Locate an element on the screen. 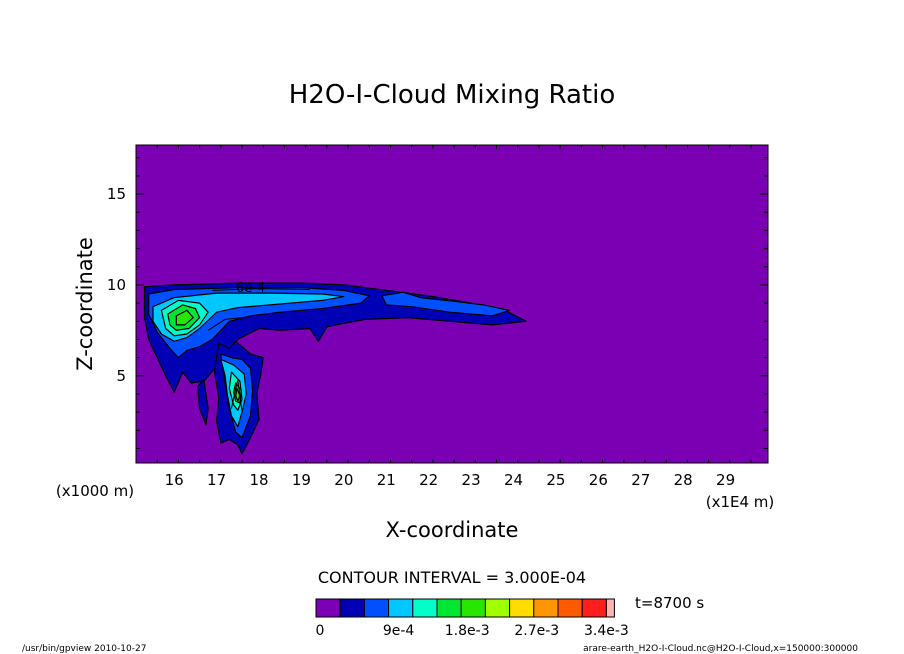 The width and height of the screenshot is (904, 654). x-tick-label: 28 is located at coordinates (683, 480).